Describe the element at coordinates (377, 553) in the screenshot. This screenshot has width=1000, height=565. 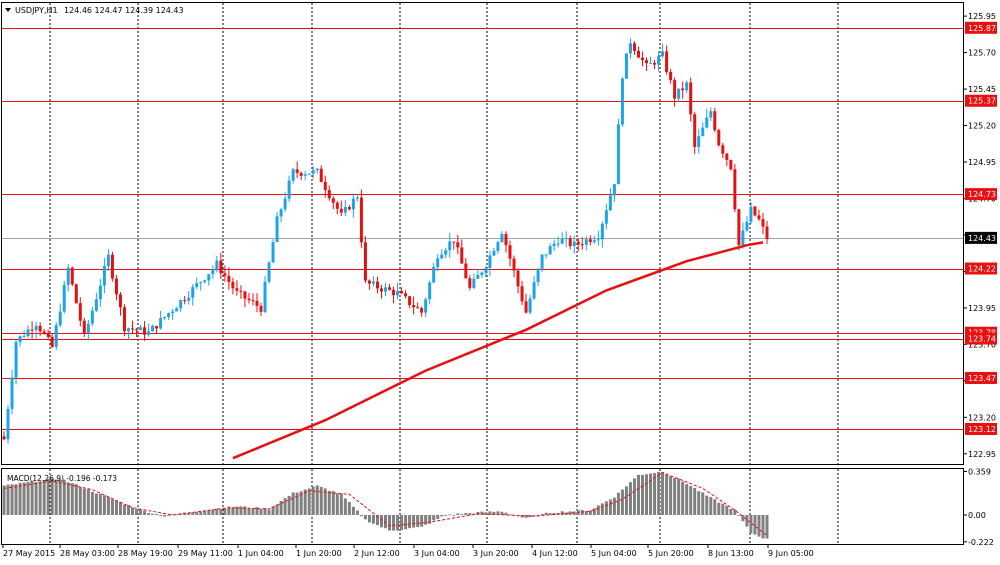
I see `time-tick-label: 2 Jun 12:00` at that location.